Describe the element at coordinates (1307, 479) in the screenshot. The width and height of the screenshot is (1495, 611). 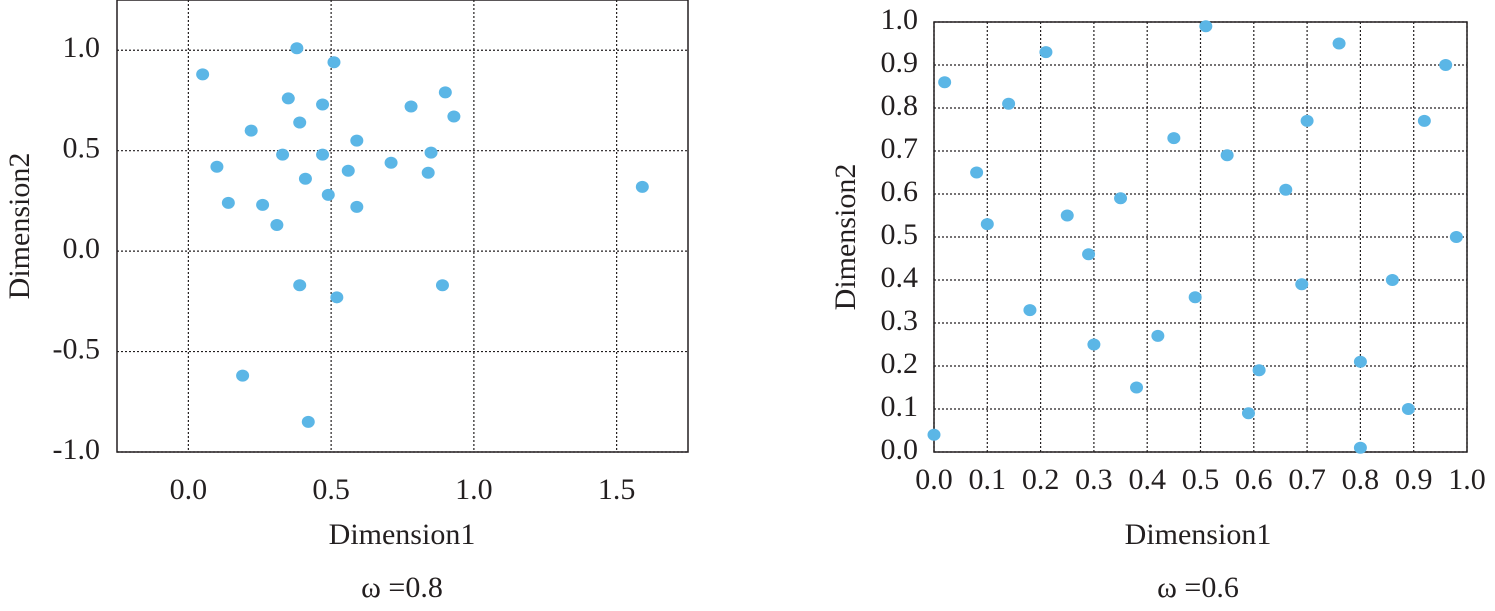
I see `x-tick-label: 0.7` at that location.